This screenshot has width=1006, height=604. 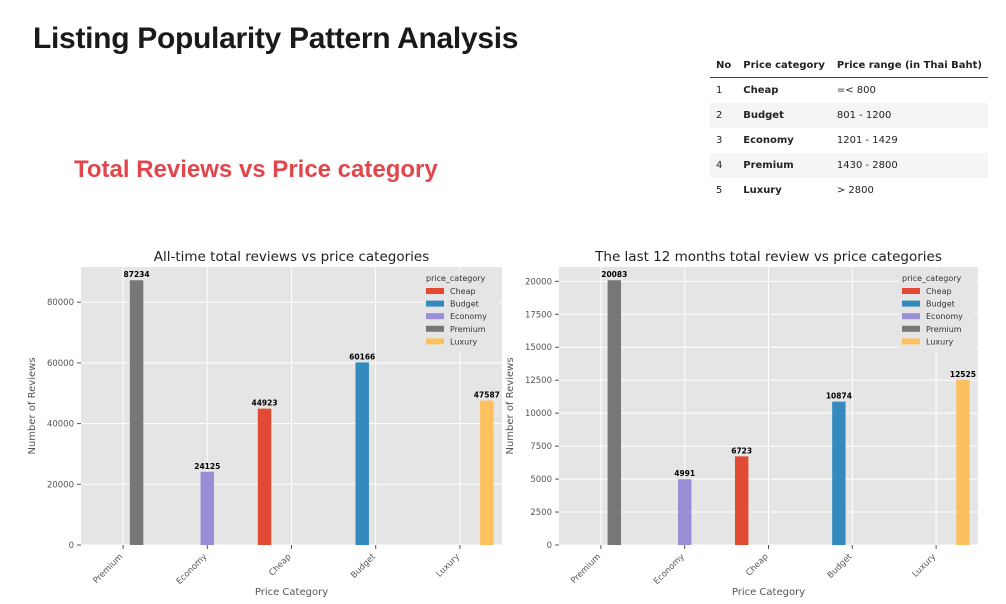 I want to click on y-tick-label: 5000, so click(x=541, y=480).